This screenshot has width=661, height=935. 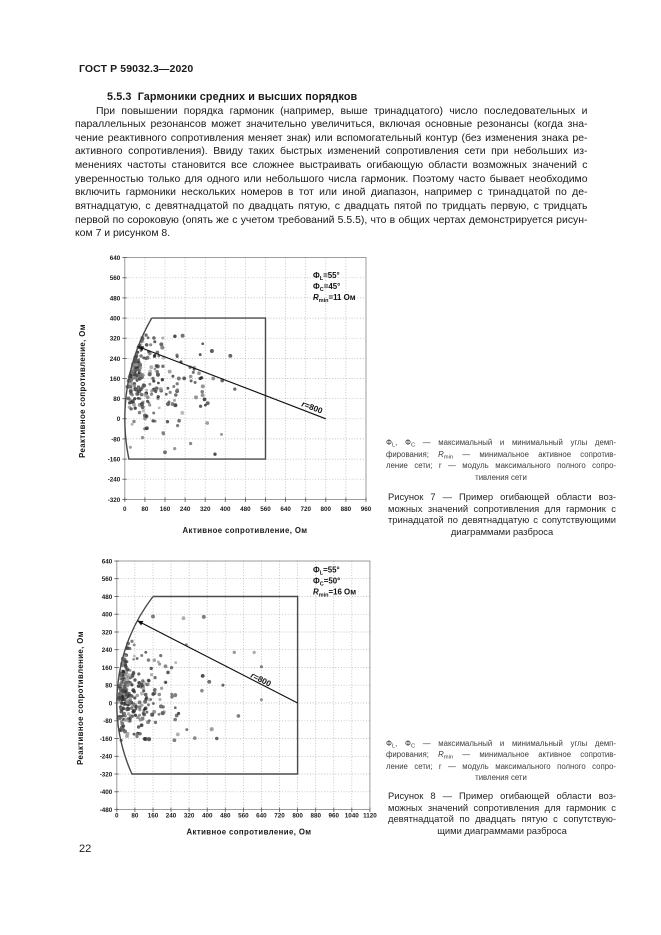 I want to click on svg-text: 1120, so click(x=370, y=816).